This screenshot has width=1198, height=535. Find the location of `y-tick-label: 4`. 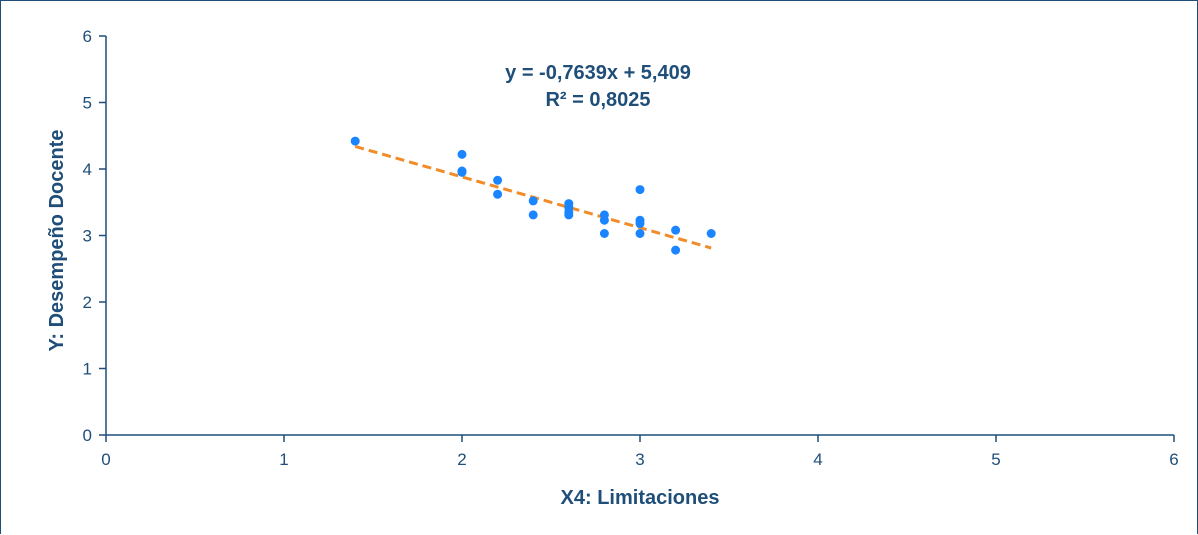

y-tick-label: 4 is located at coordinates (87, 169).